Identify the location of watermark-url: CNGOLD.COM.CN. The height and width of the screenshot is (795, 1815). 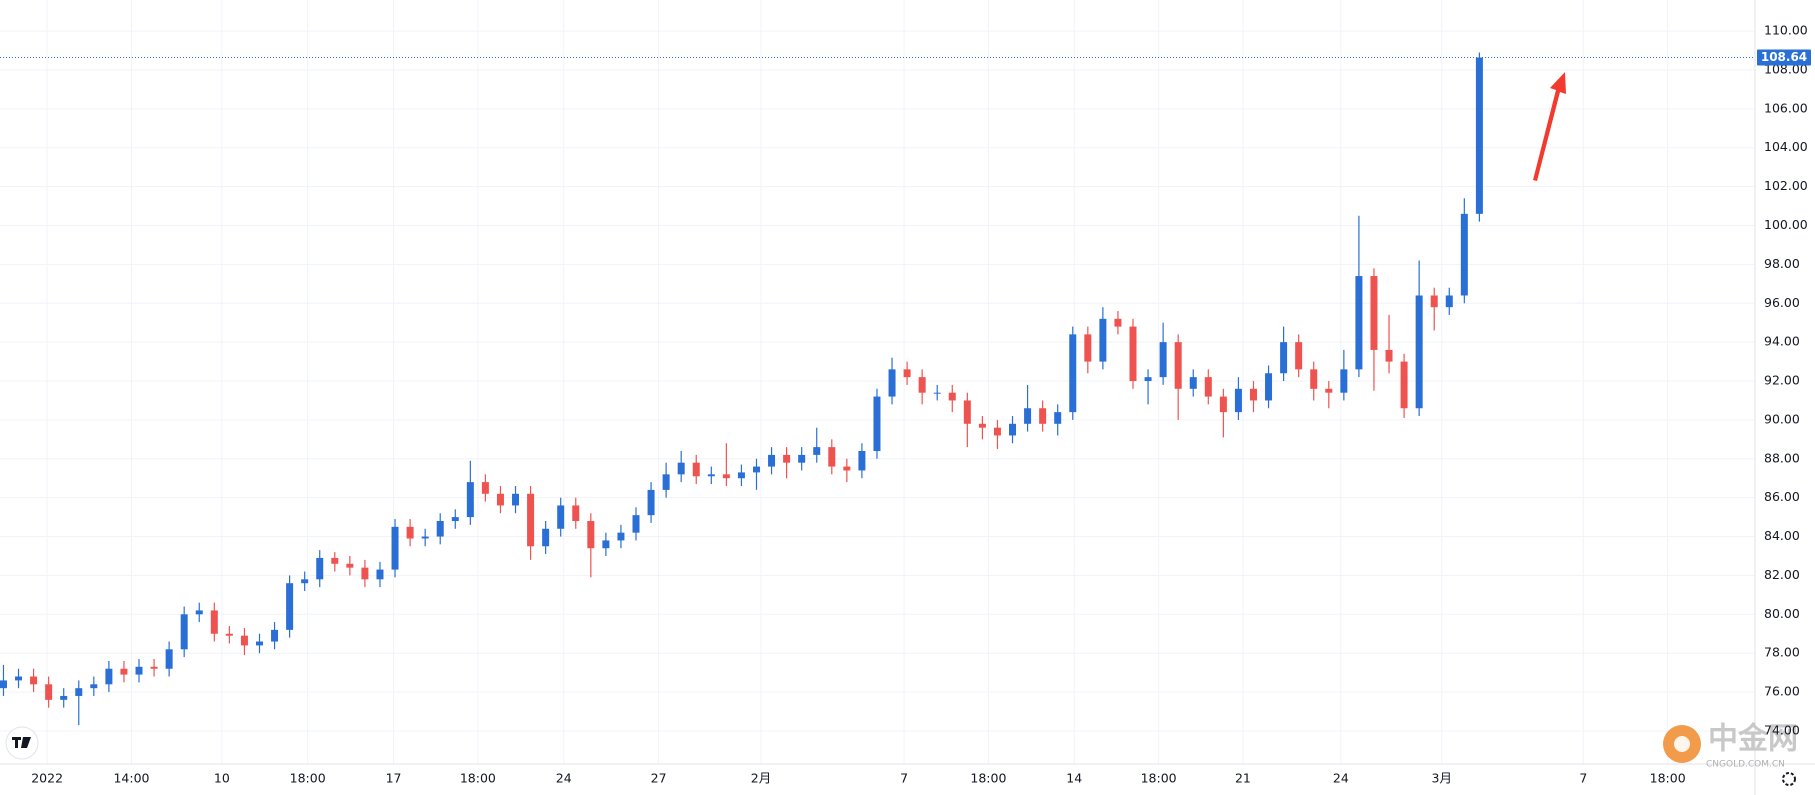
(1745, 765).